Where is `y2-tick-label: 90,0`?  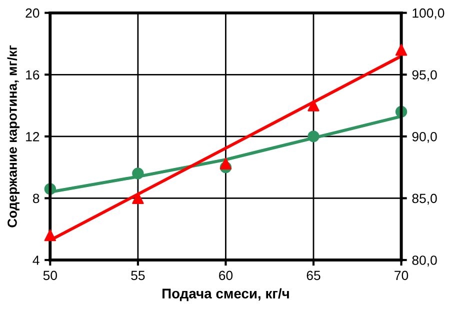 y2-tick-label: 90,0 is located at coordinates (424, 137).